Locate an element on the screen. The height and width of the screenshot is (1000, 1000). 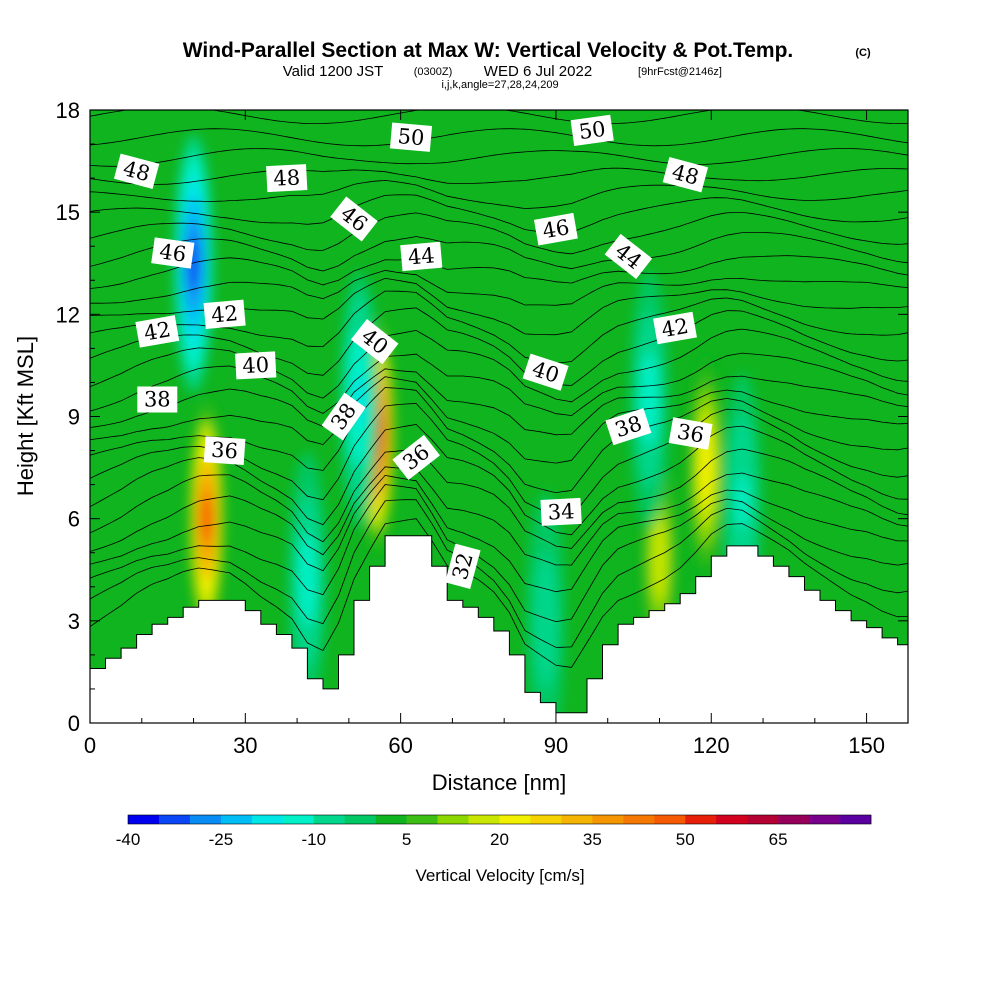
contour-label-text: 38 is located at coordinates (157, 400).